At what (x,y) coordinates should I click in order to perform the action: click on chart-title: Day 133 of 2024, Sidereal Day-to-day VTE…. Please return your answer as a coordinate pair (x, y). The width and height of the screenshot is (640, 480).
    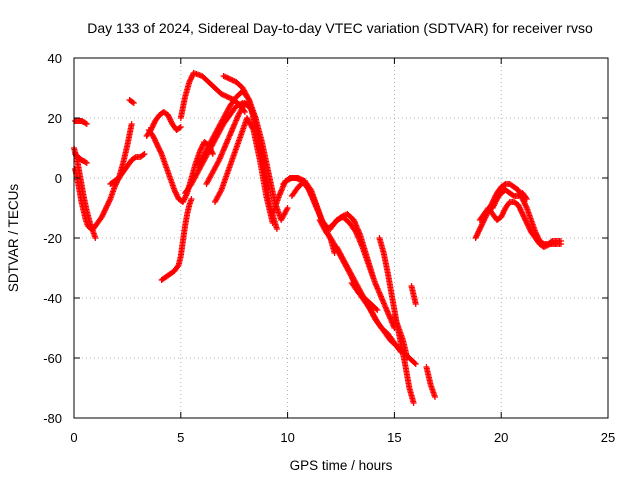
    Looking at the image, I should click on (340, 28).